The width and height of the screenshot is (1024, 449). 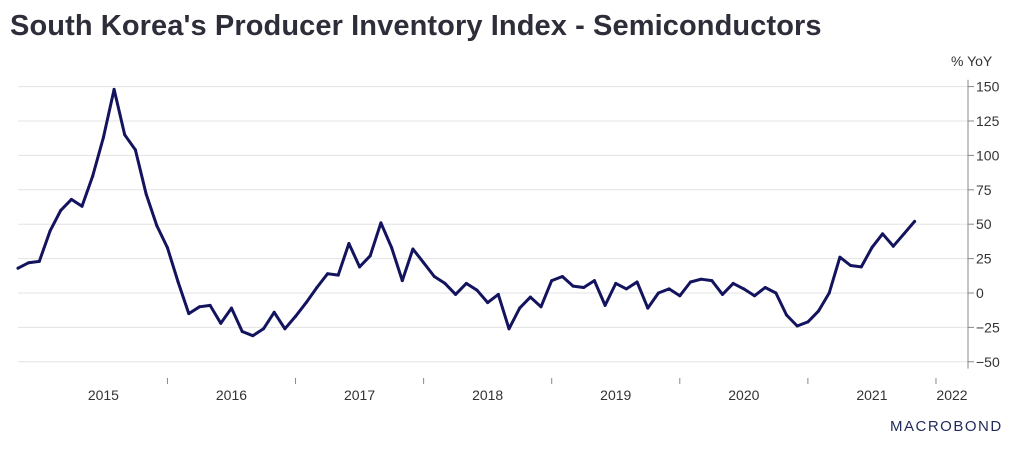 What do you see at coordinates (743, 395) in the screenshot?
I see `x-tick-label: 2020` at bounding box center [743, 395].